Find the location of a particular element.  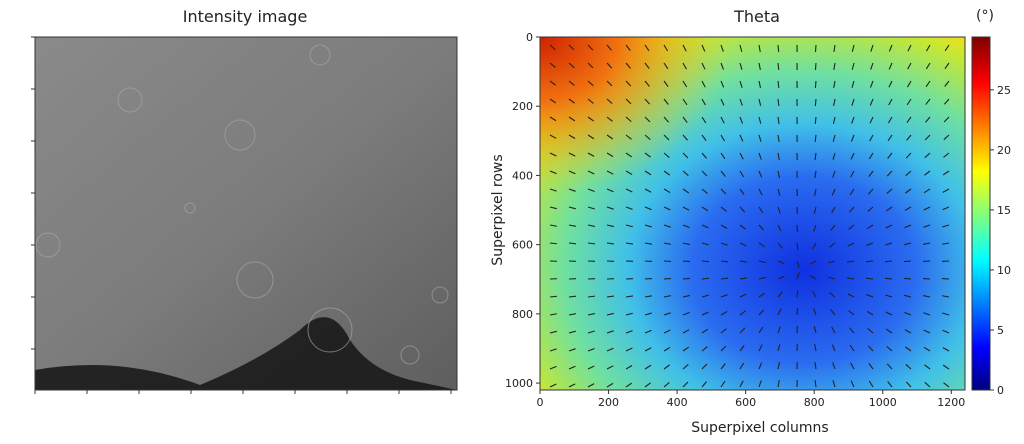

colorbar is located at coordinates (981, 213).